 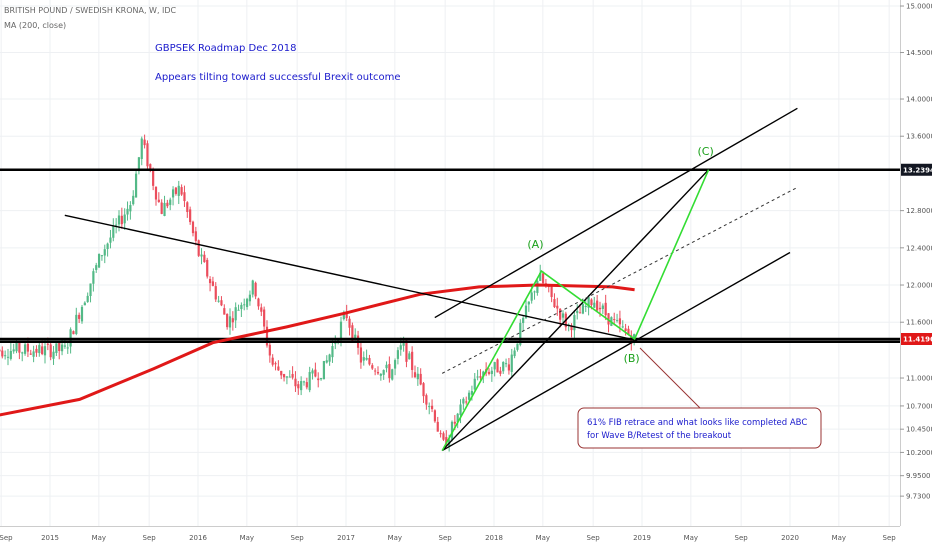 I want to click on x-tick-label: 2017, so click(x=346, y=538).